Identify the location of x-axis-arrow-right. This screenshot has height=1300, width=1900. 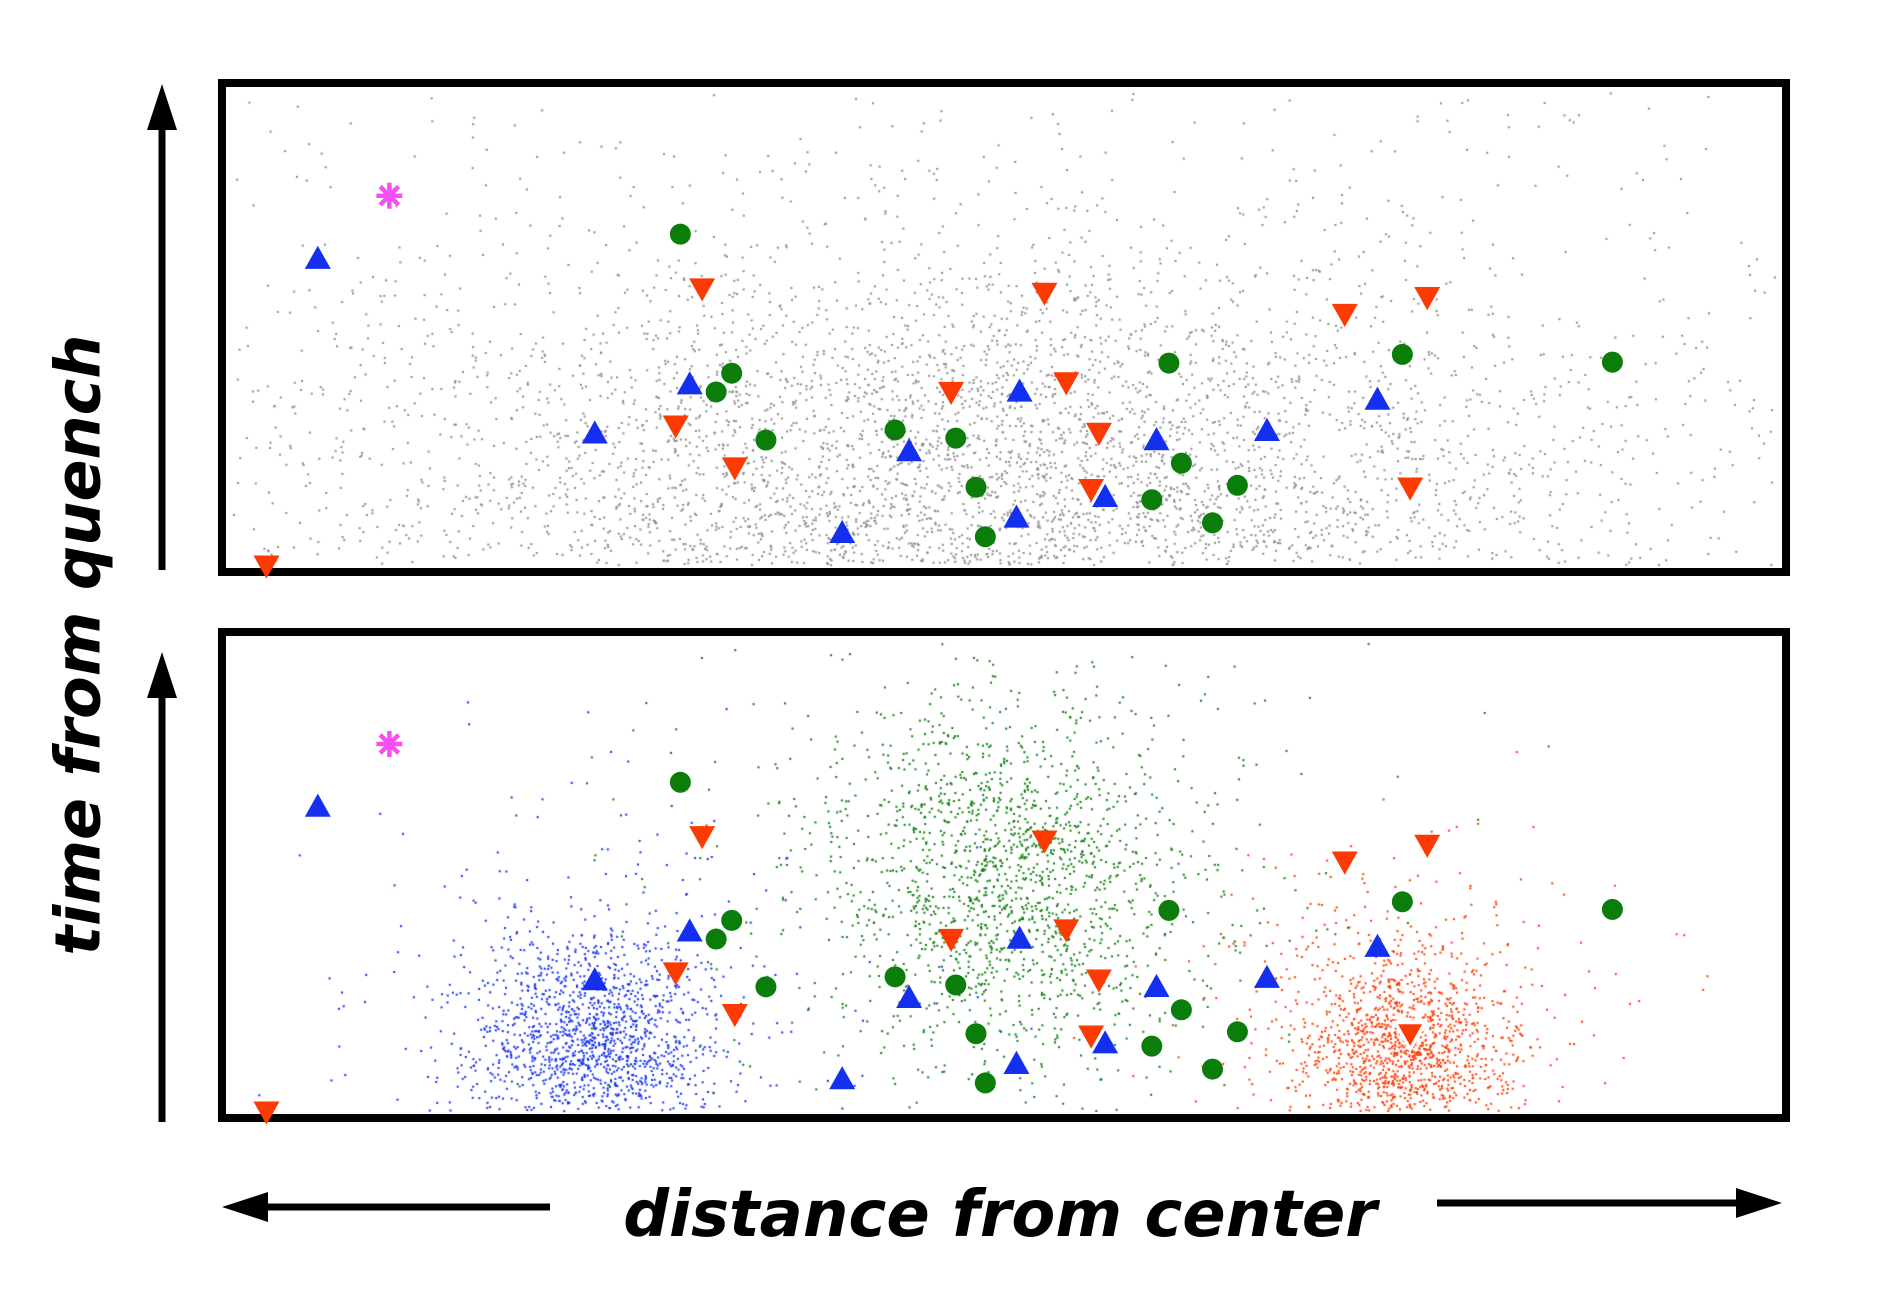
(1609, 1203).